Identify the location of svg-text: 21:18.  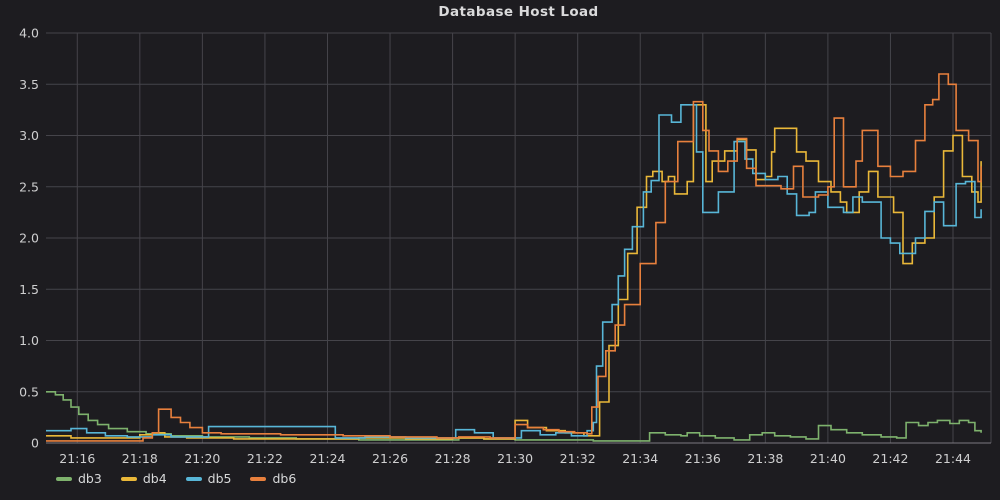
(140, 458).